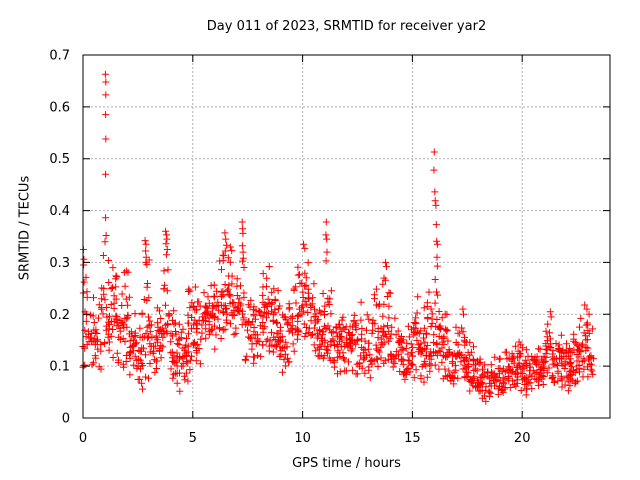 This screenshot has height=480, width=640. What do you see at coordinates (59, 159) in the screenshot?
I see `y-tick-label: 0.5` at bounding box center [59, 159].